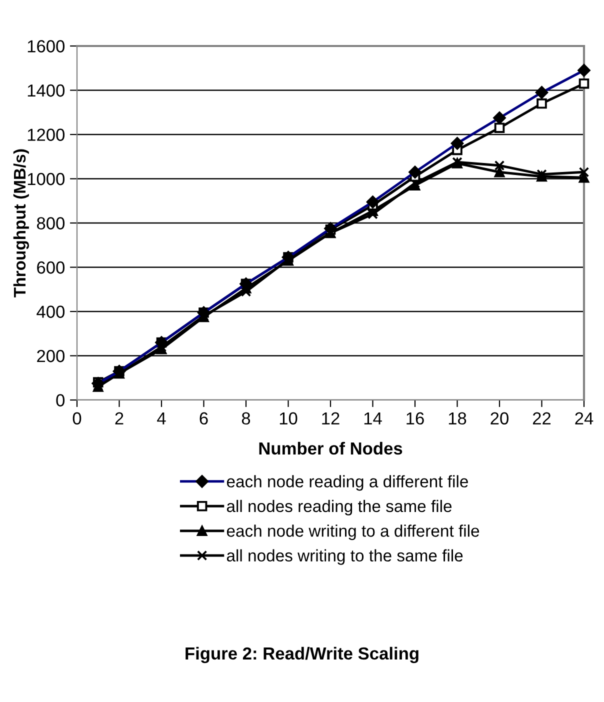 The width and height of the screenshot is (604, 702). I want to click on x-tick-label: 4, so click(161, 418).